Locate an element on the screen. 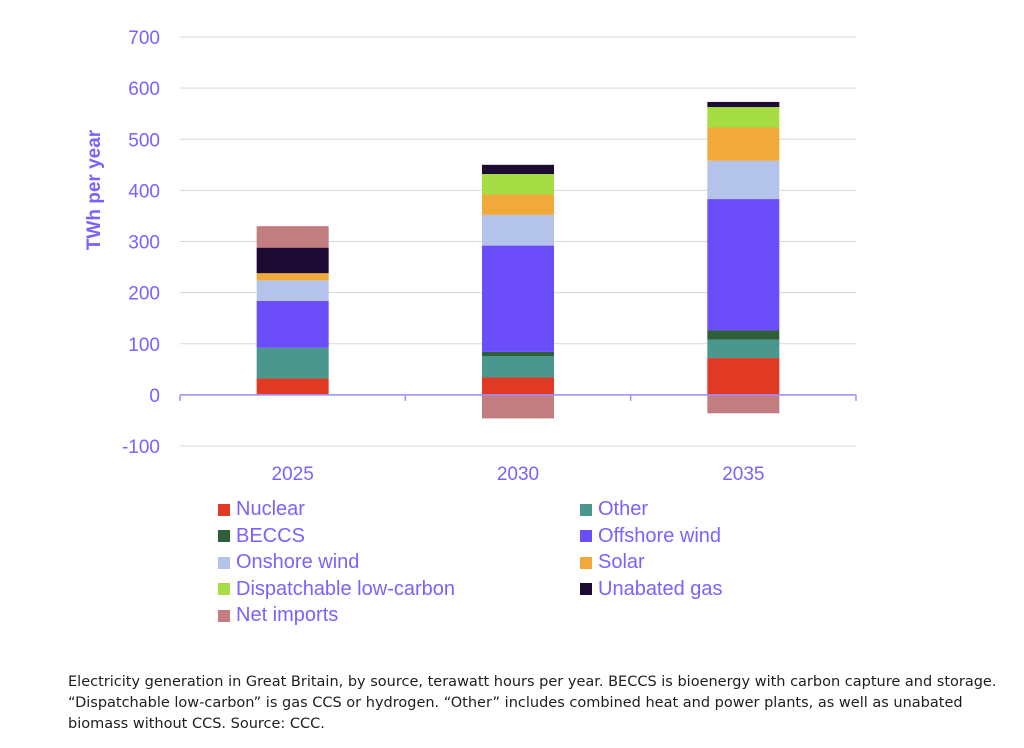  bar-segment-offshore-wind-2035 is located at coordinates (743, 265).